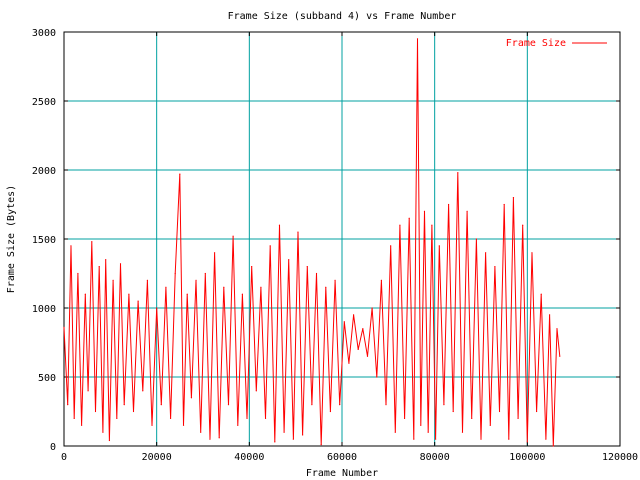 The height and width of the screenshot is (480, 640). I want to click on x-tick-label: 60000, so click(342, 457).